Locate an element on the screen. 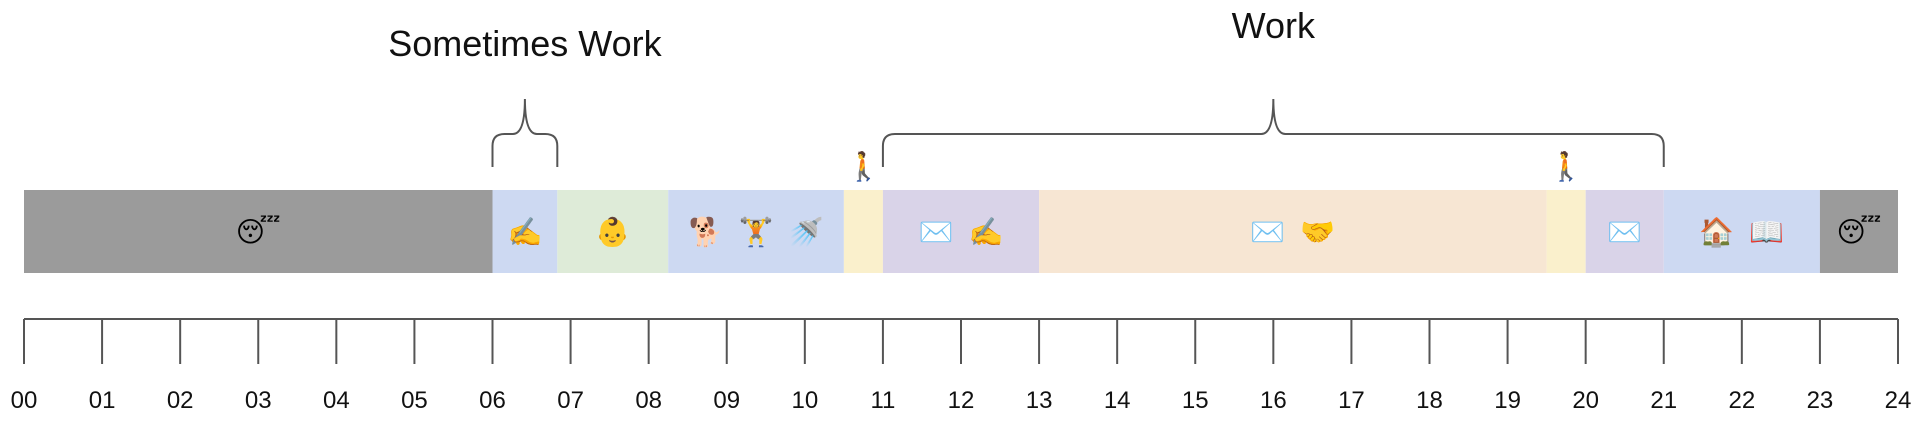 The width and height of the screenshot is (1918, 424). bracket-label: Sometimes Work is located at coordinates (525, 43).